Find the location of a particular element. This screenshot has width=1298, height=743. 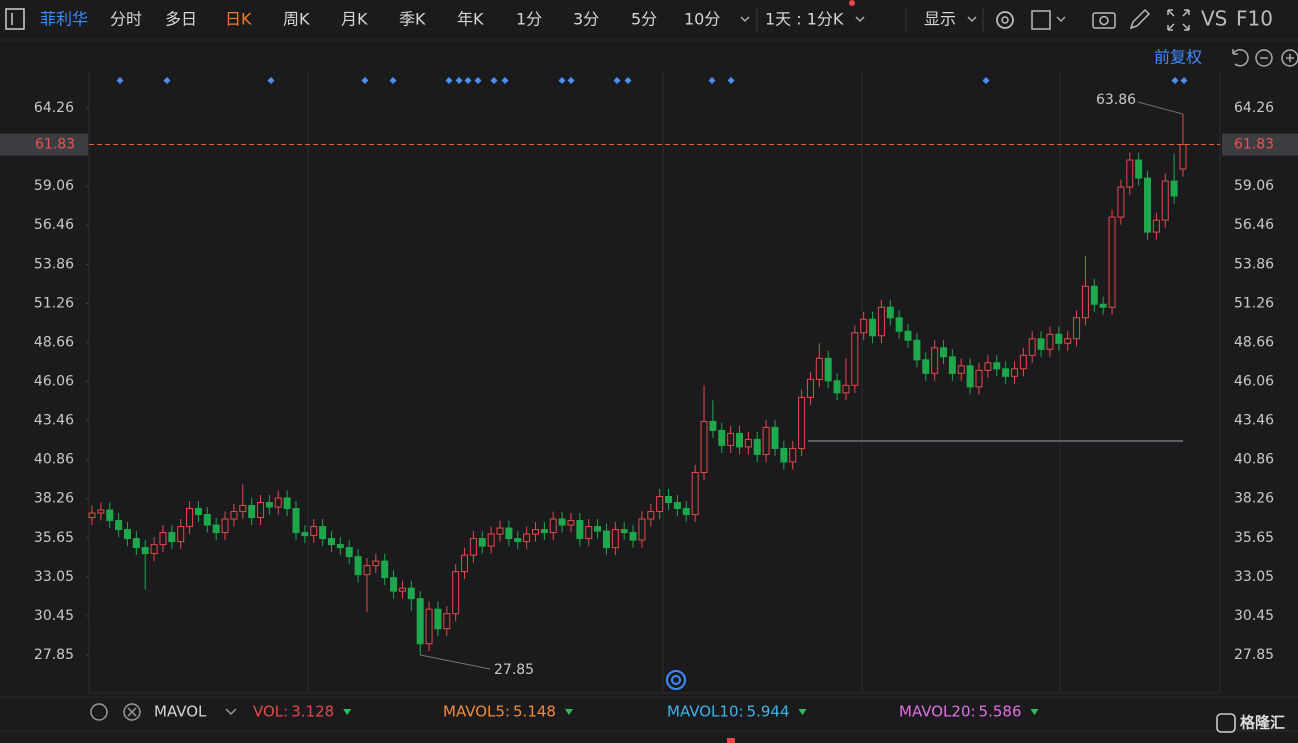

zoom-in-sign is located at coordinates (1290, 58).